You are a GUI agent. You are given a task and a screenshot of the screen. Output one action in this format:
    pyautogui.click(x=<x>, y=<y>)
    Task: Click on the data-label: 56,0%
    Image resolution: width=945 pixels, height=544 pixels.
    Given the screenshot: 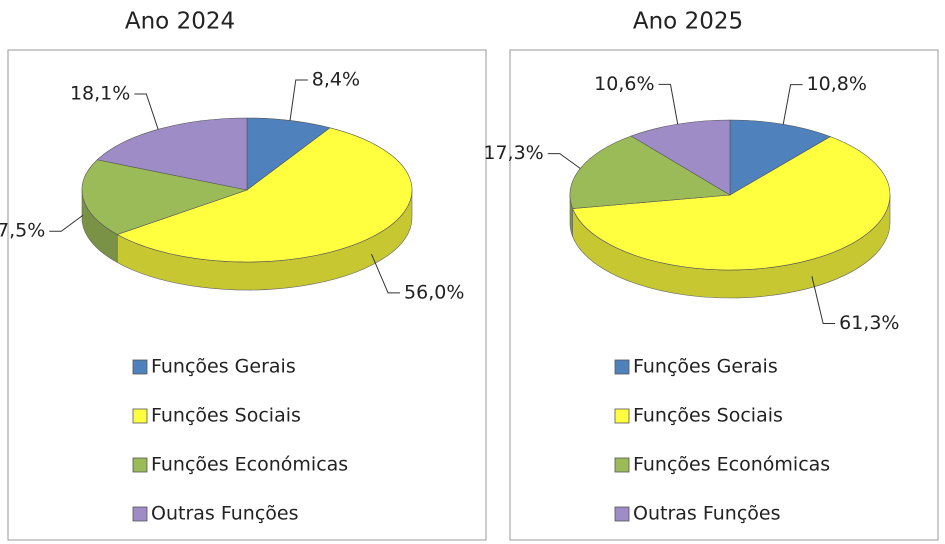 What is the action you would take?
    pyautogui.click(x=434, y=292)
    